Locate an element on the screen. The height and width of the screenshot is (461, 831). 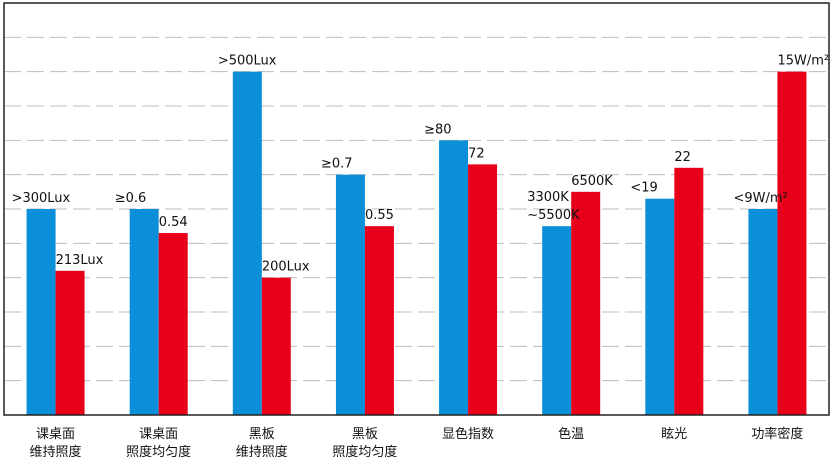
data-label: ~5500K is located at coordinates (553, 215).